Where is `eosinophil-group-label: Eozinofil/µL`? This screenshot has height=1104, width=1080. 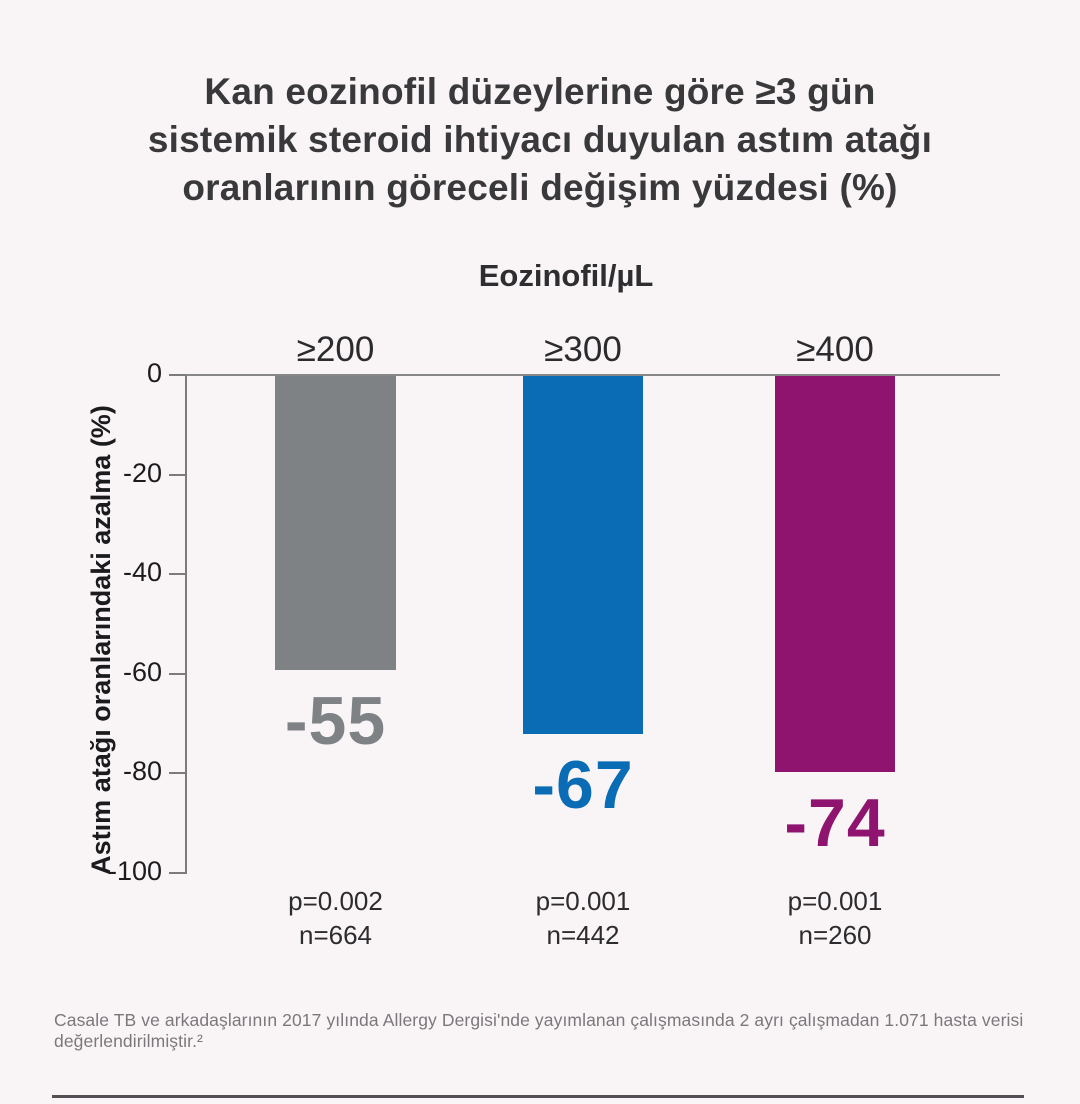 eosinophil-group-label: Eozinofil/µL is located at coordinates (566, 275).